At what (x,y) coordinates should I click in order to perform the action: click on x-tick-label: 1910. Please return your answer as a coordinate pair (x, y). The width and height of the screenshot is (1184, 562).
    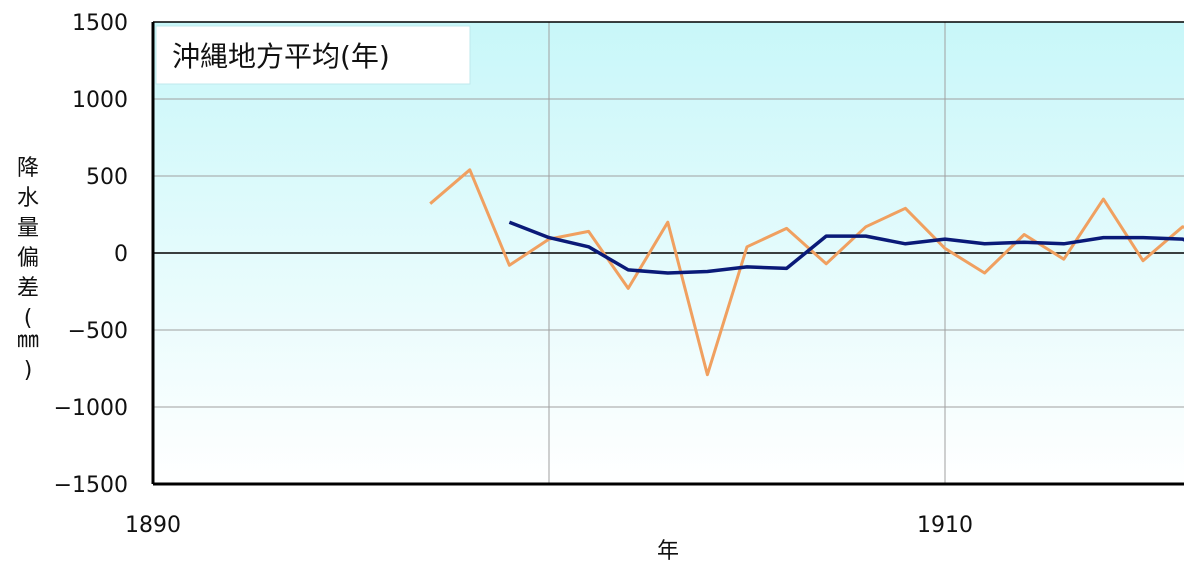
    Looking at the image, I should click on (945, 525).